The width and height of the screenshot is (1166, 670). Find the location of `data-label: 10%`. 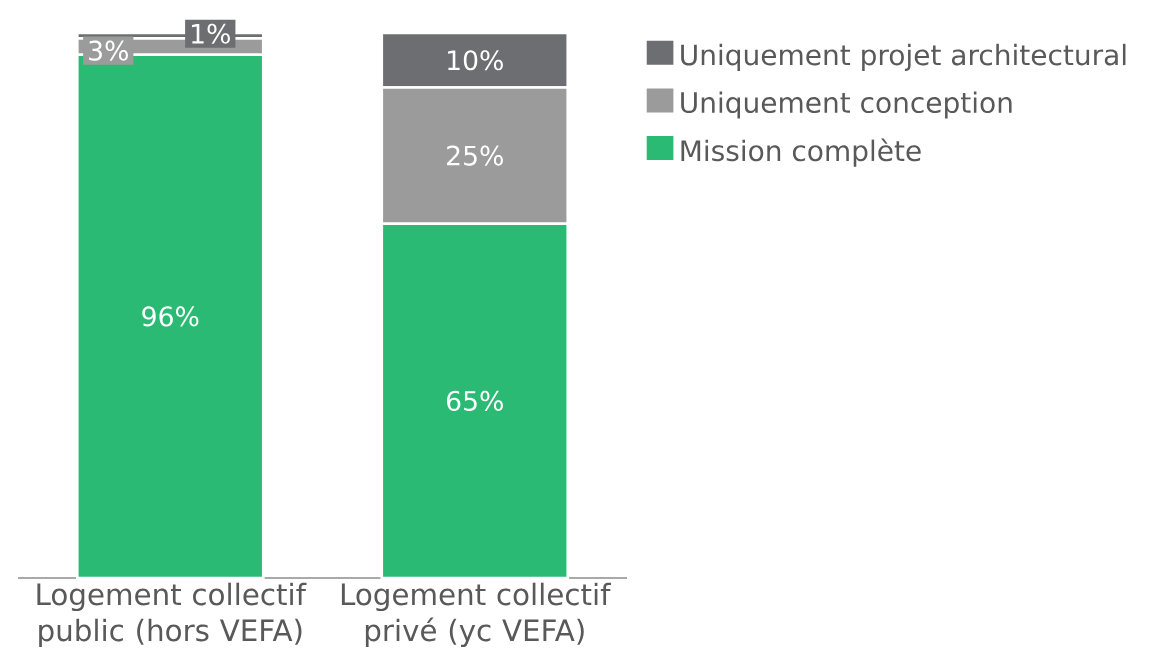

data-label: 10% is located at coordinates (475, 60).